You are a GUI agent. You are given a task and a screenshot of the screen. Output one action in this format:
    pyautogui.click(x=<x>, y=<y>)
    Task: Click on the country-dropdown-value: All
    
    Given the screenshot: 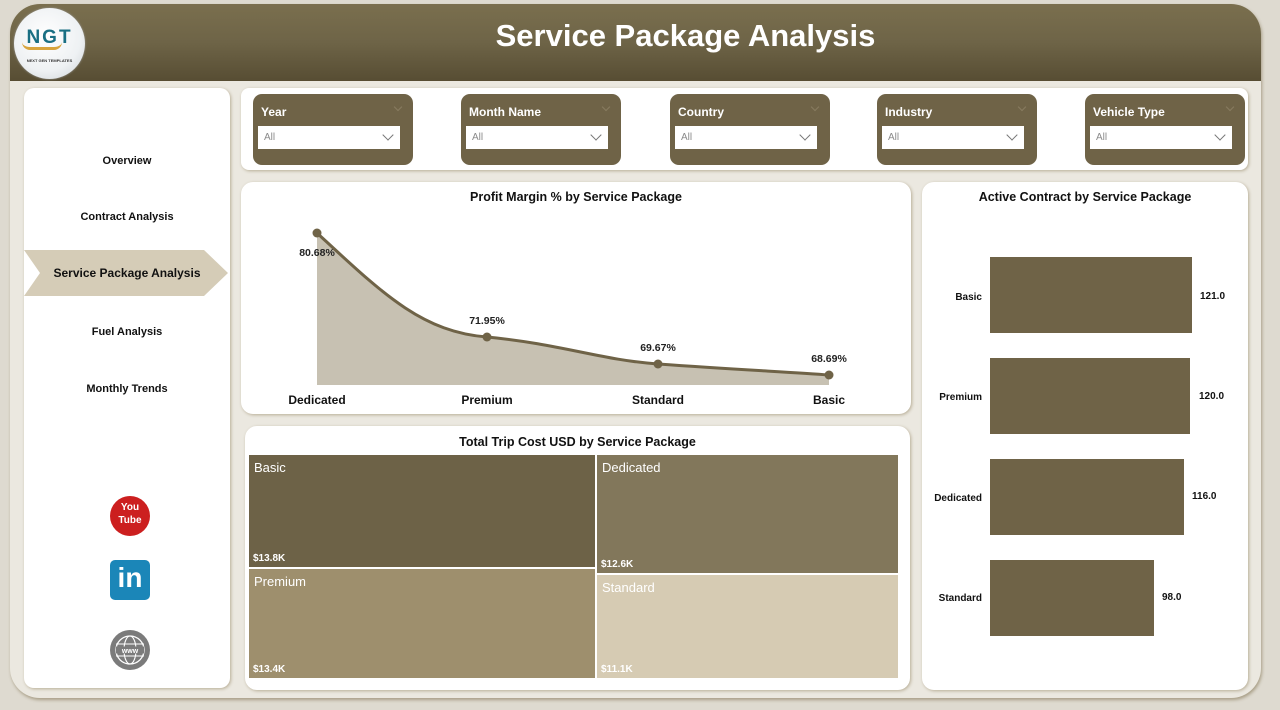 What is the action you would take?
    pyautogui.click(x=687, y=137)
    